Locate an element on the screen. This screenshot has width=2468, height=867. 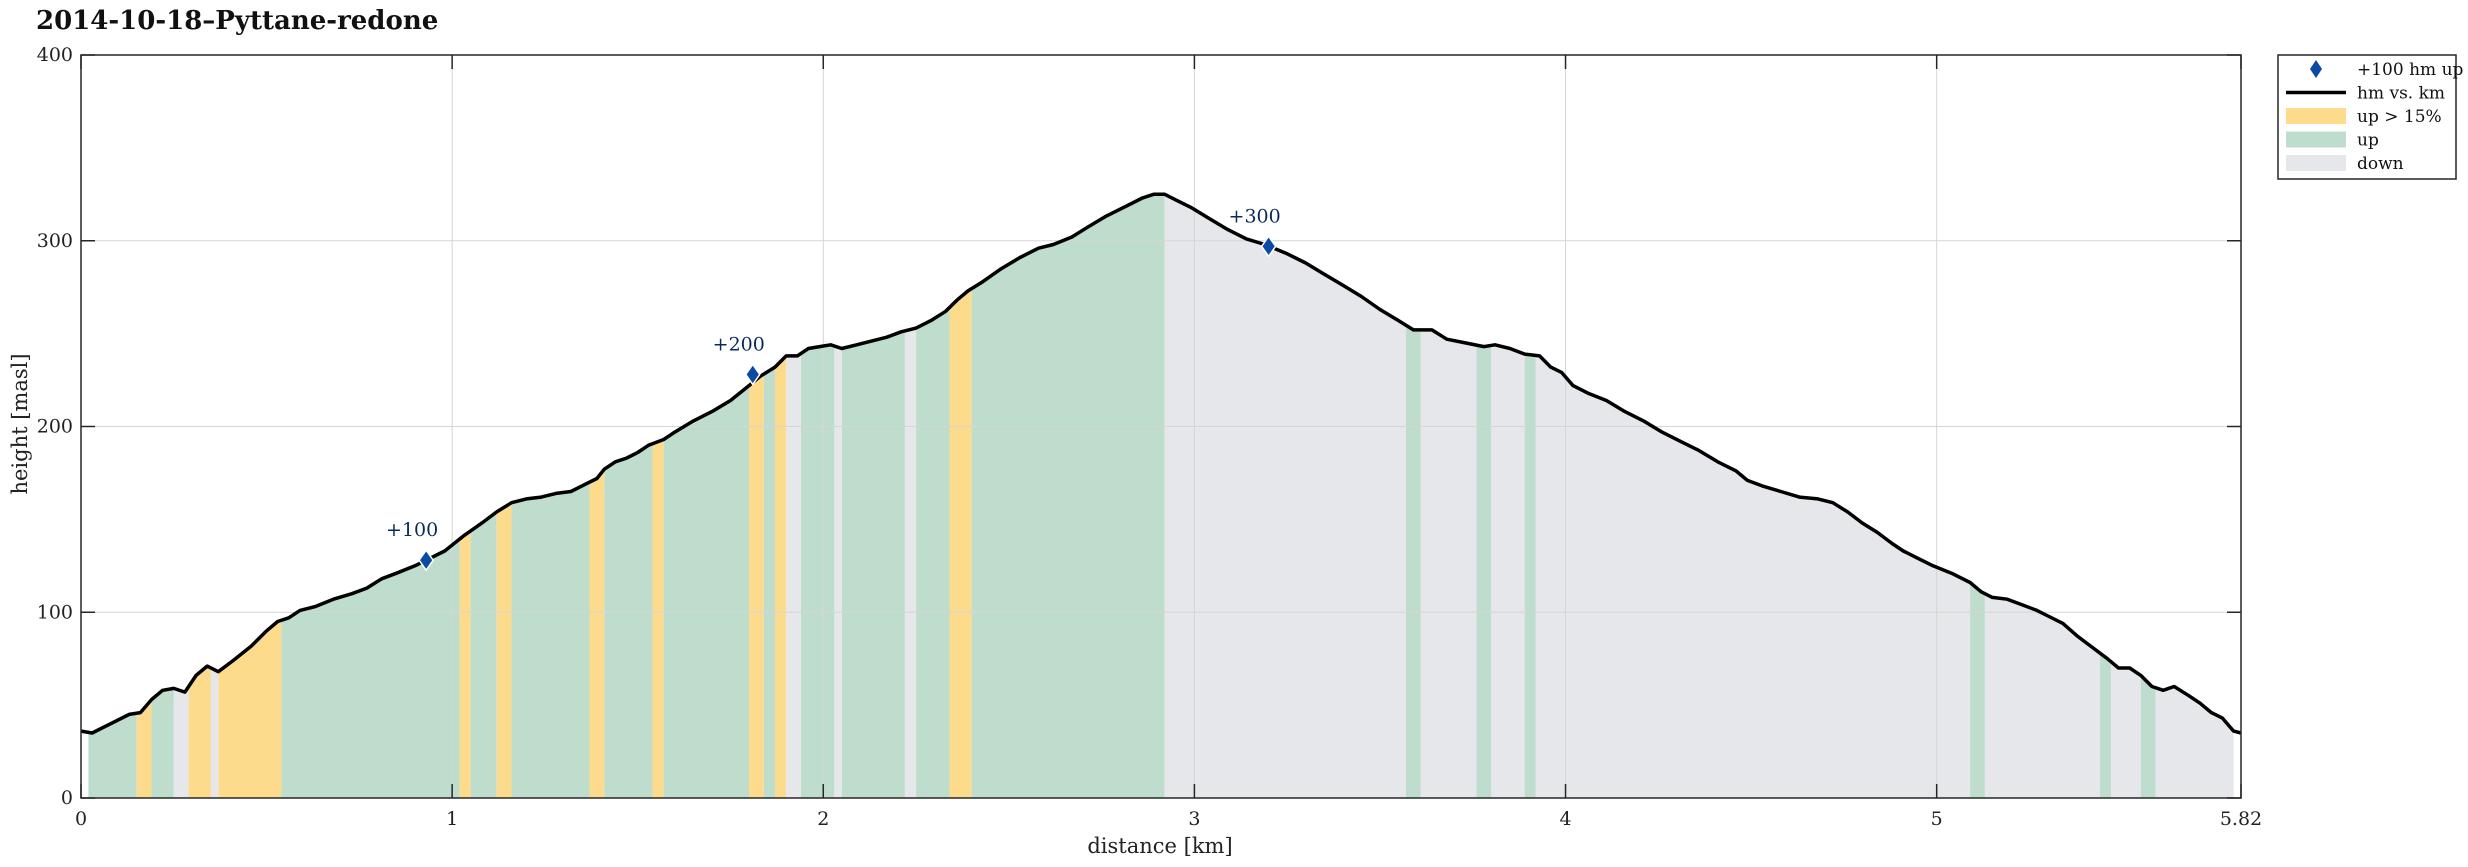
y-tick-label: 100 is located at coordinates (55, 612).